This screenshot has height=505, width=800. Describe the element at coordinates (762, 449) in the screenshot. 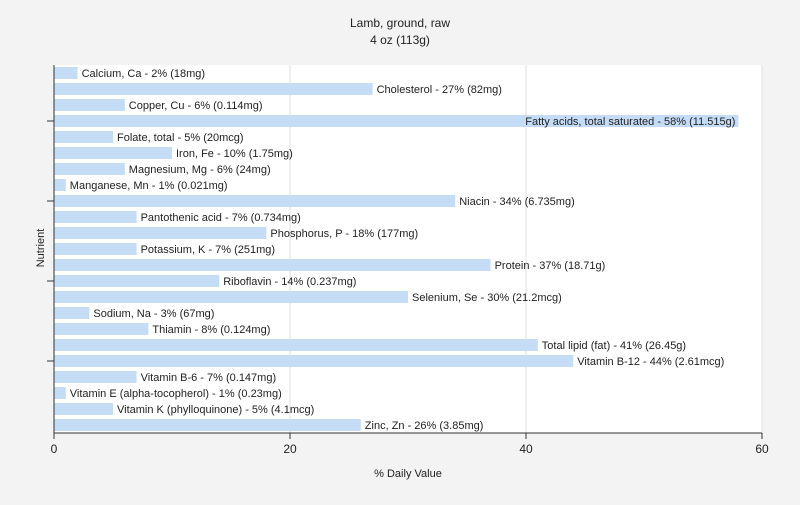

I see `x-tick-label: 60` at that location.